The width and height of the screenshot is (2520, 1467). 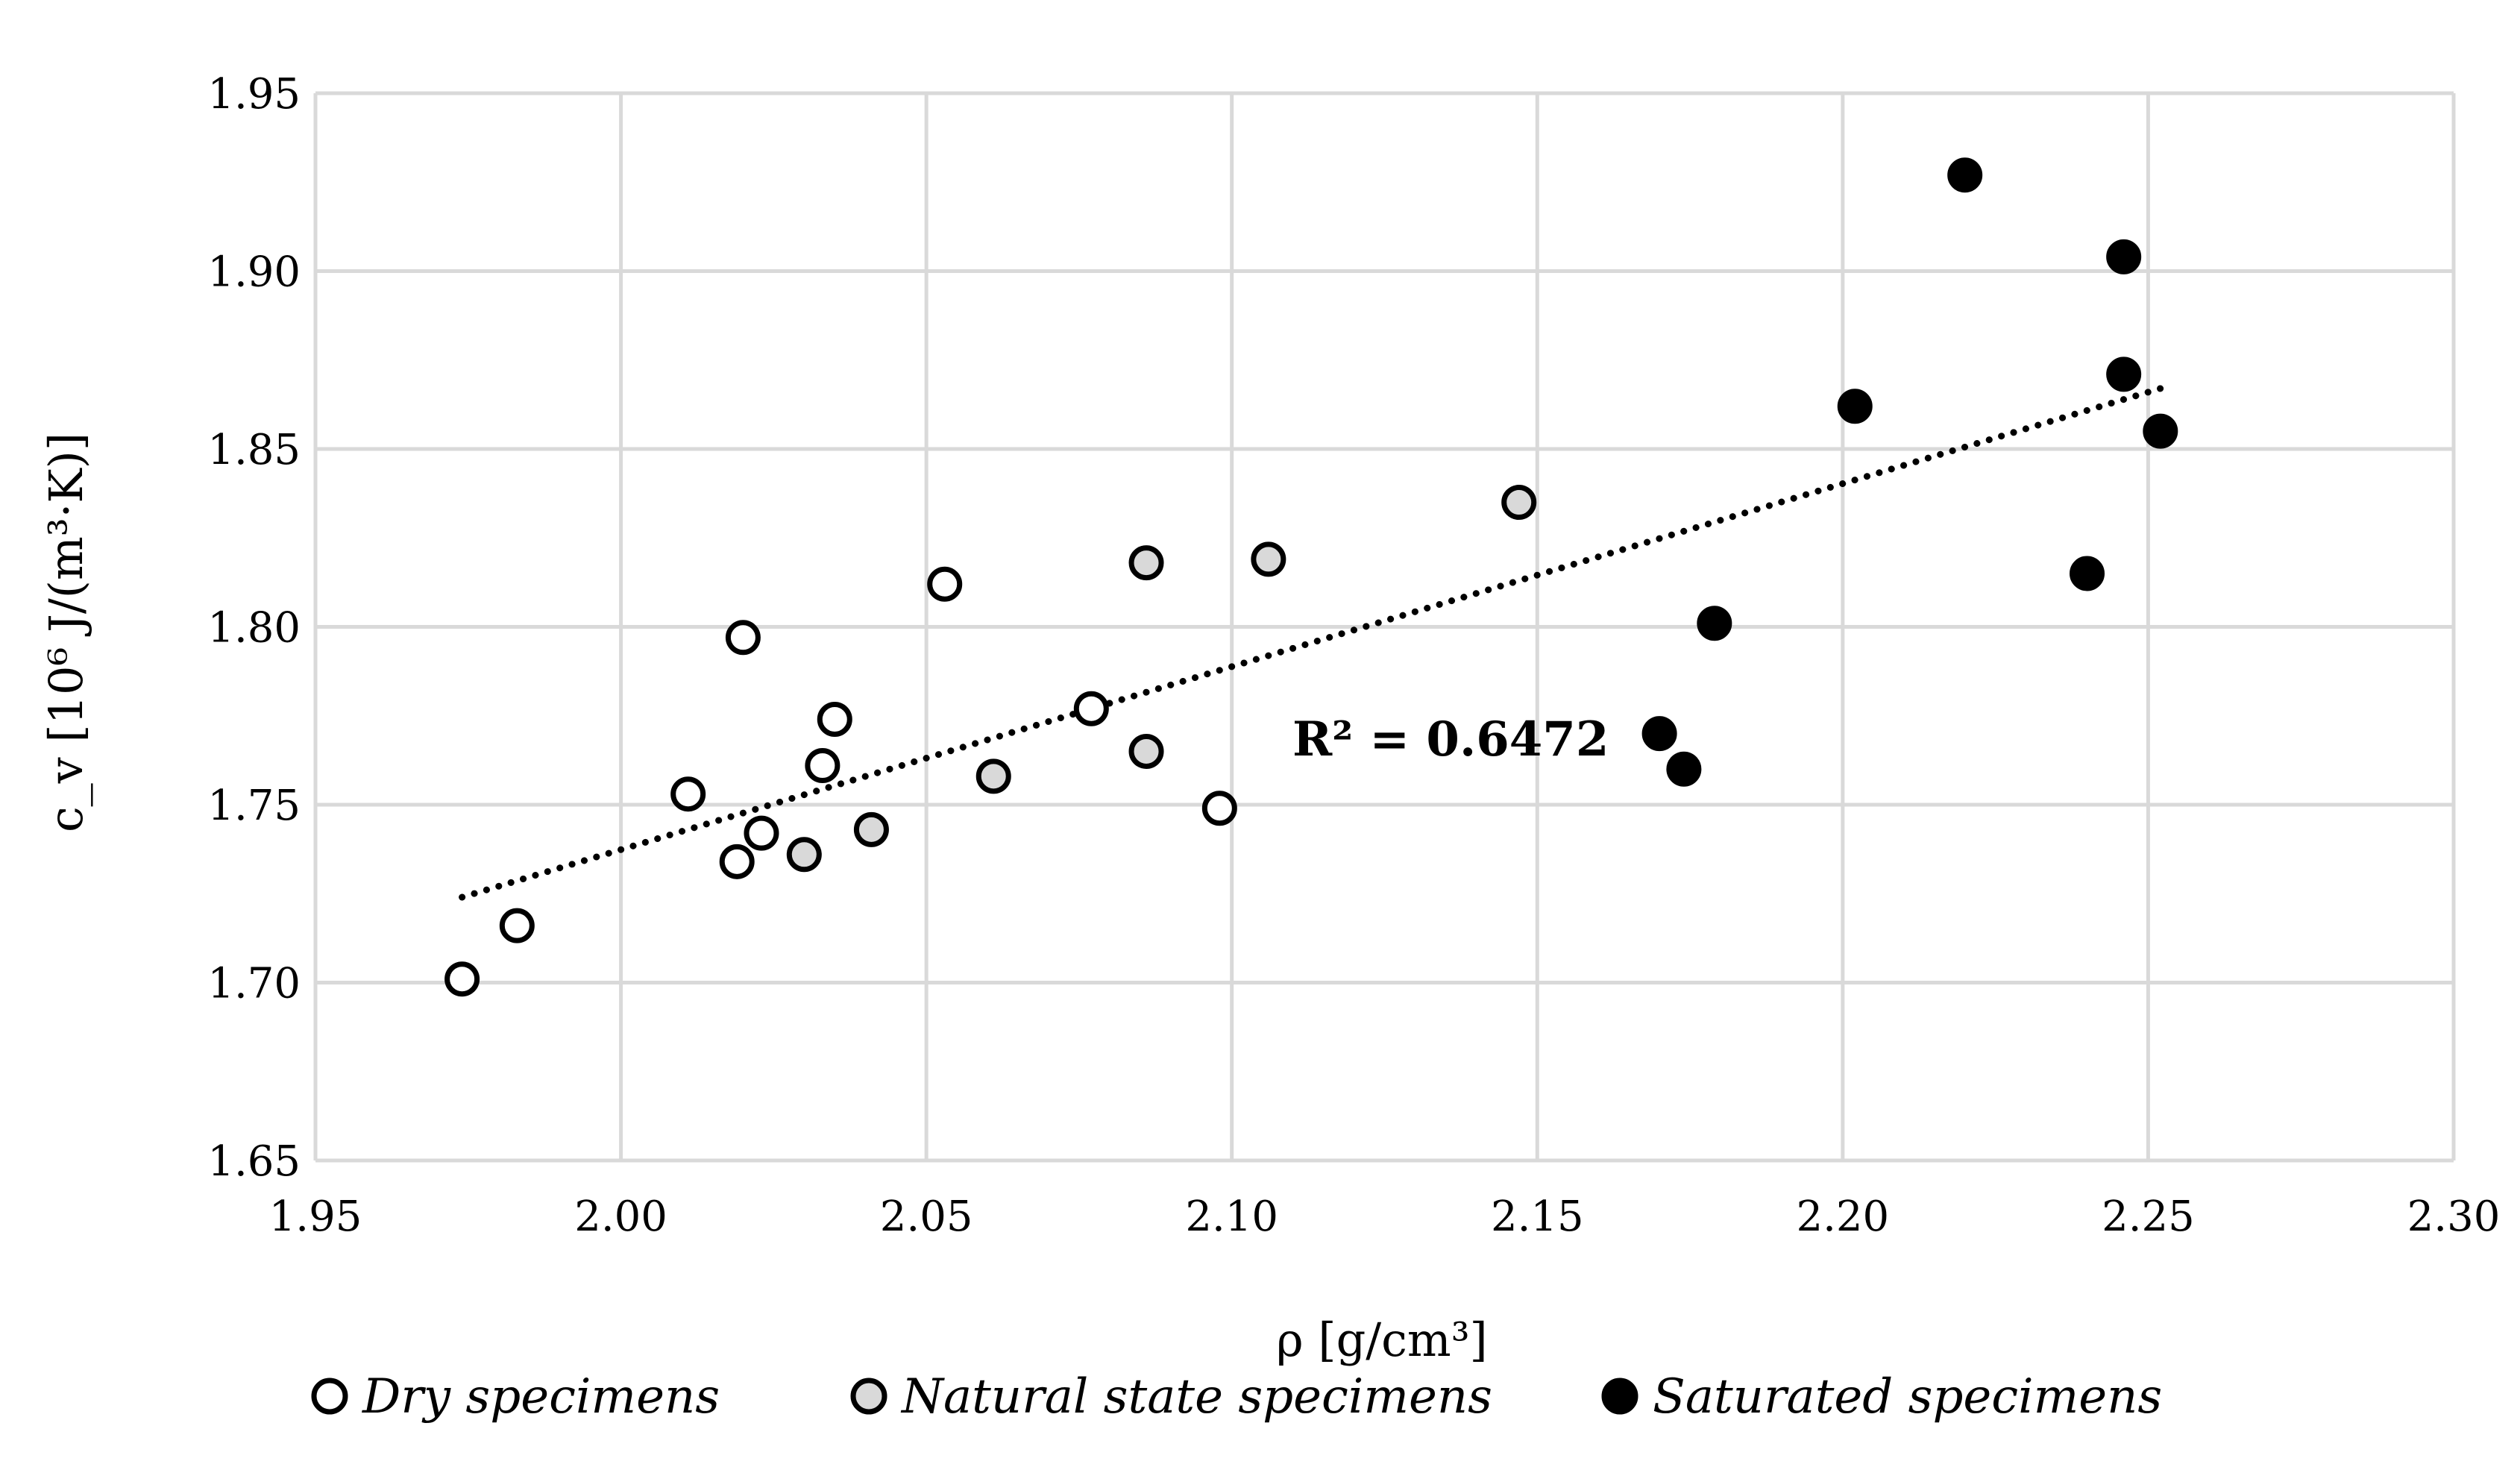 What do you see at coordinates (1538, 1217) in the screenshot?
I see `x-tick-label: 2.15` at bounding box center [1538, 1217].